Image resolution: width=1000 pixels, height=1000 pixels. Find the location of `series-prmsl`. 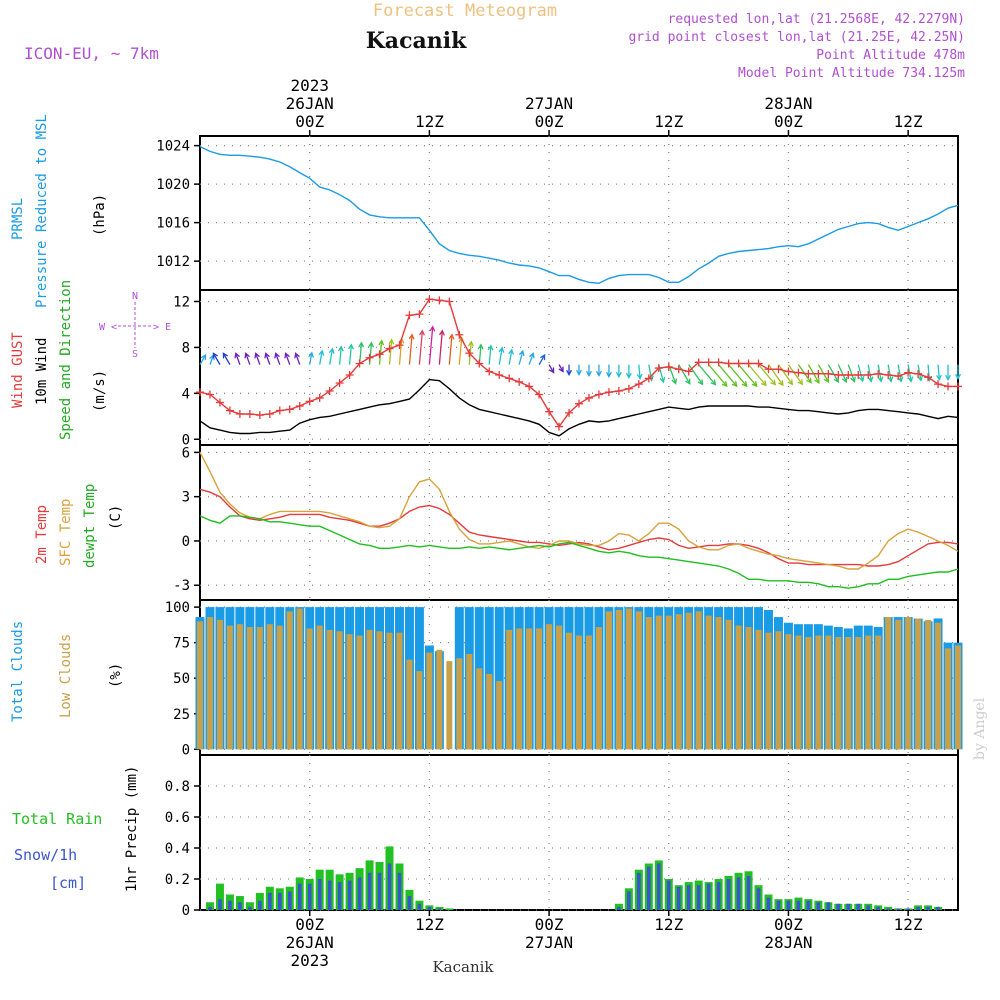

series-prmsl is located at coordinates (579, 215).